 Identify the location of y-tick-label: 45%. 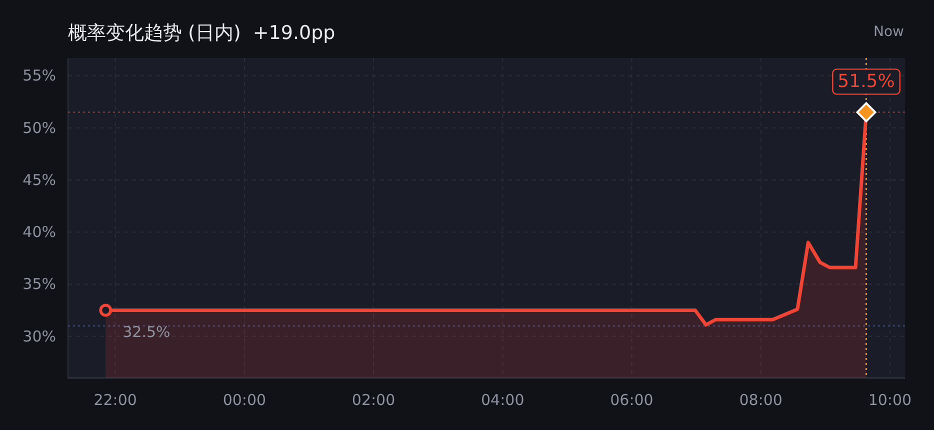
(39, 179).